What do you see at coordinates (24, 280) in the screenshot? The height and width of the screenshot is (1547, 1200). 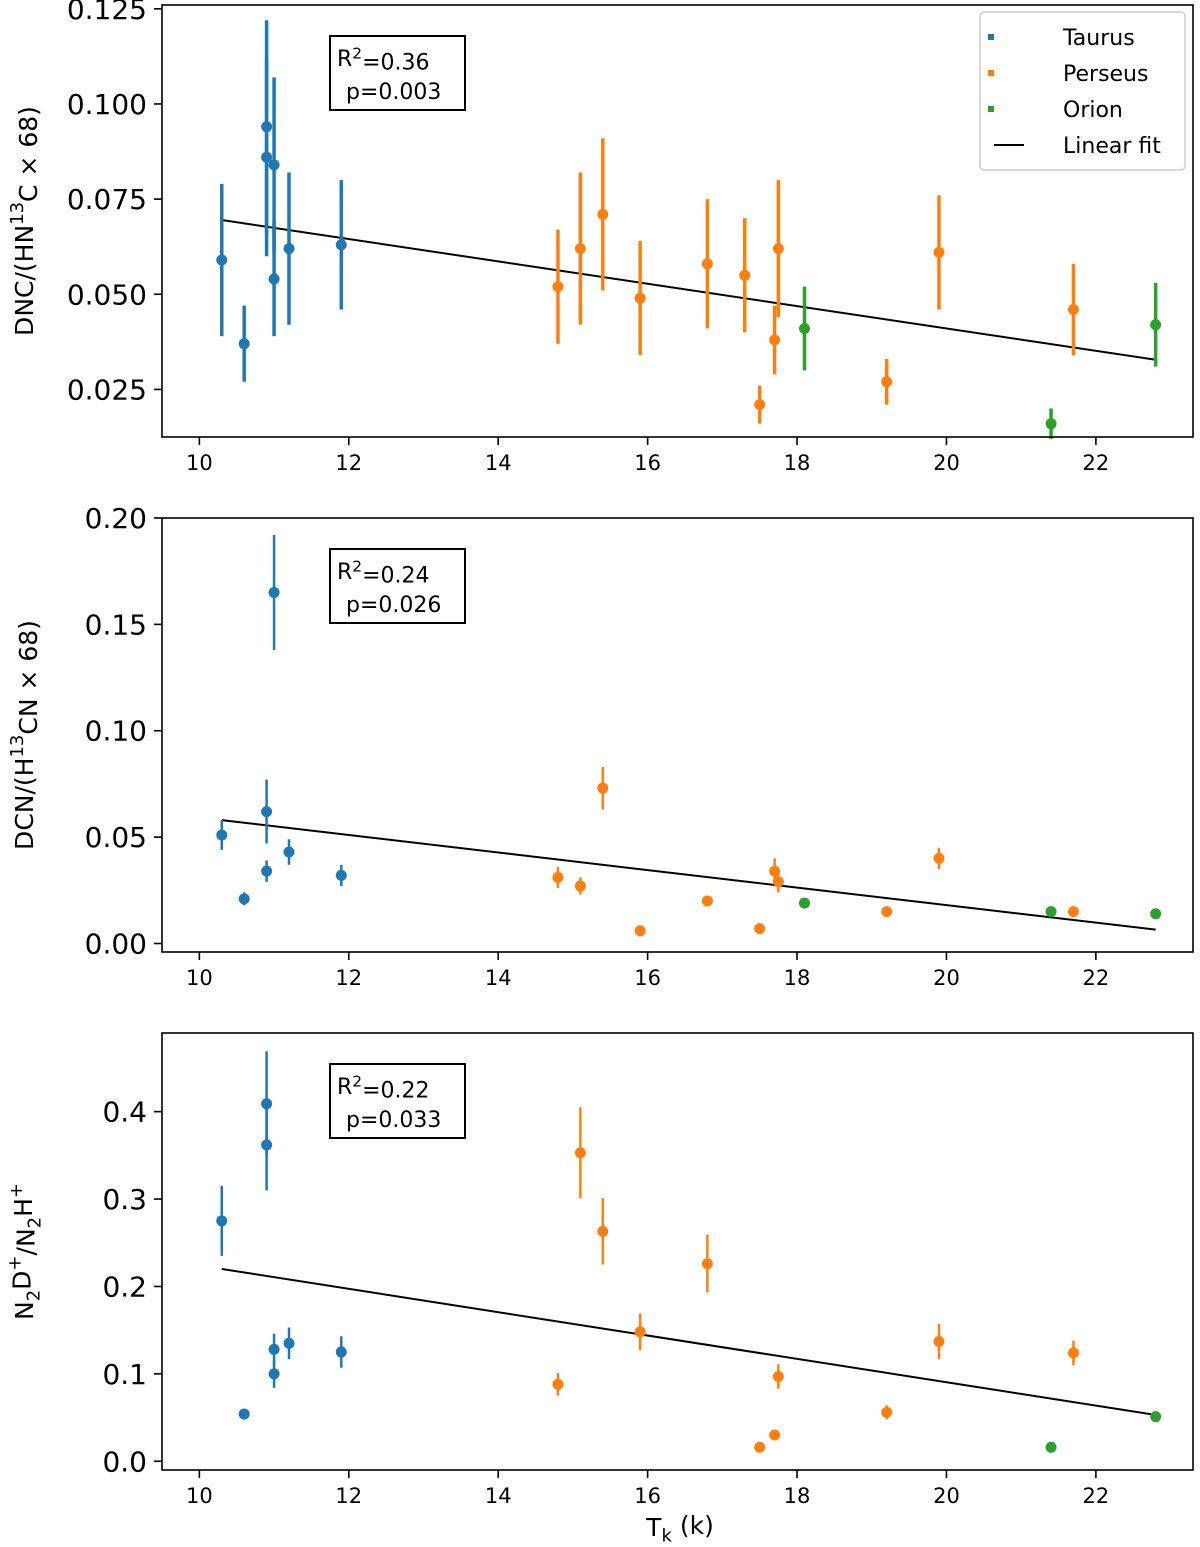 I see `y-axis-label-part: DNC/(HN` at bounding box center [24, 280].